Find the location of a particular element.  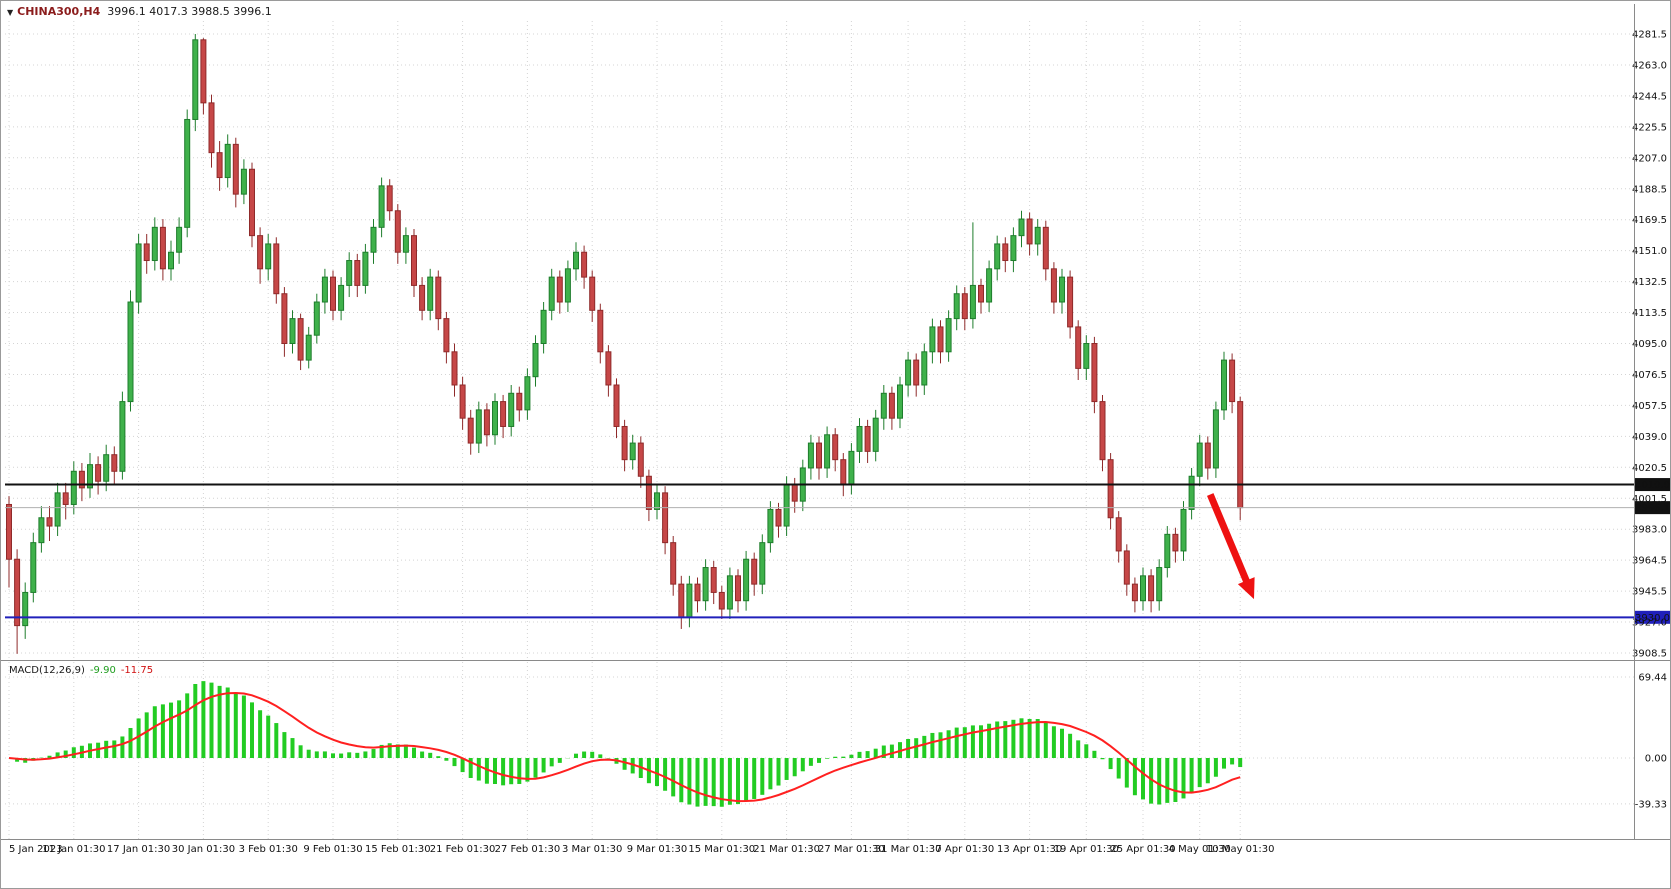

macd-name-label: MACD(12,26,9) is located at coordinates (47, 670).